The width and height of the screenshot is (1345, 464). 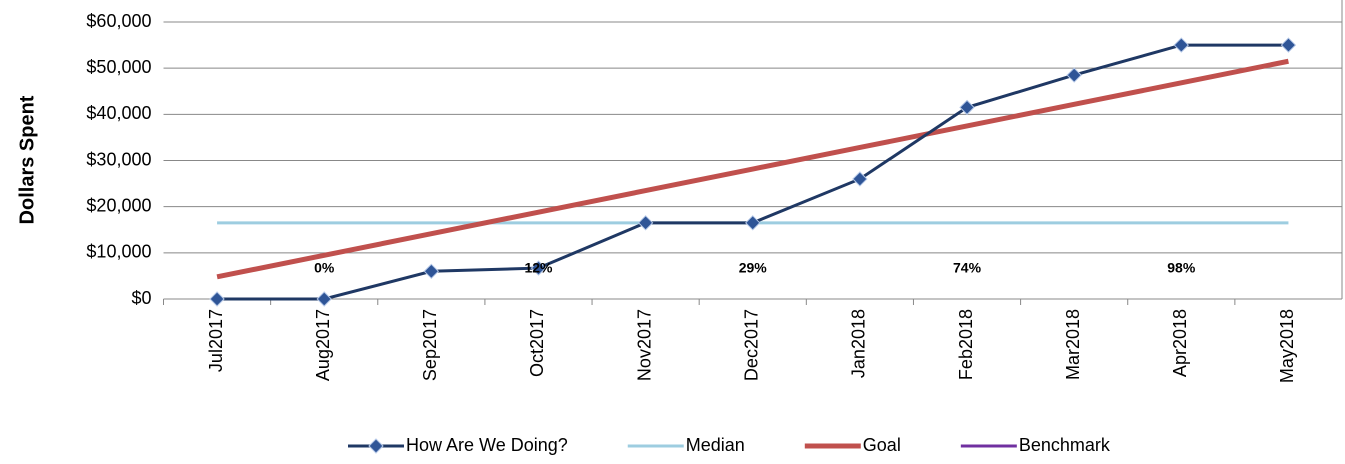 What do you see at coordinates (216, 340) in the screenshot?
I see `x-tick-label: Jul2017` at bounding box center [216, 340].